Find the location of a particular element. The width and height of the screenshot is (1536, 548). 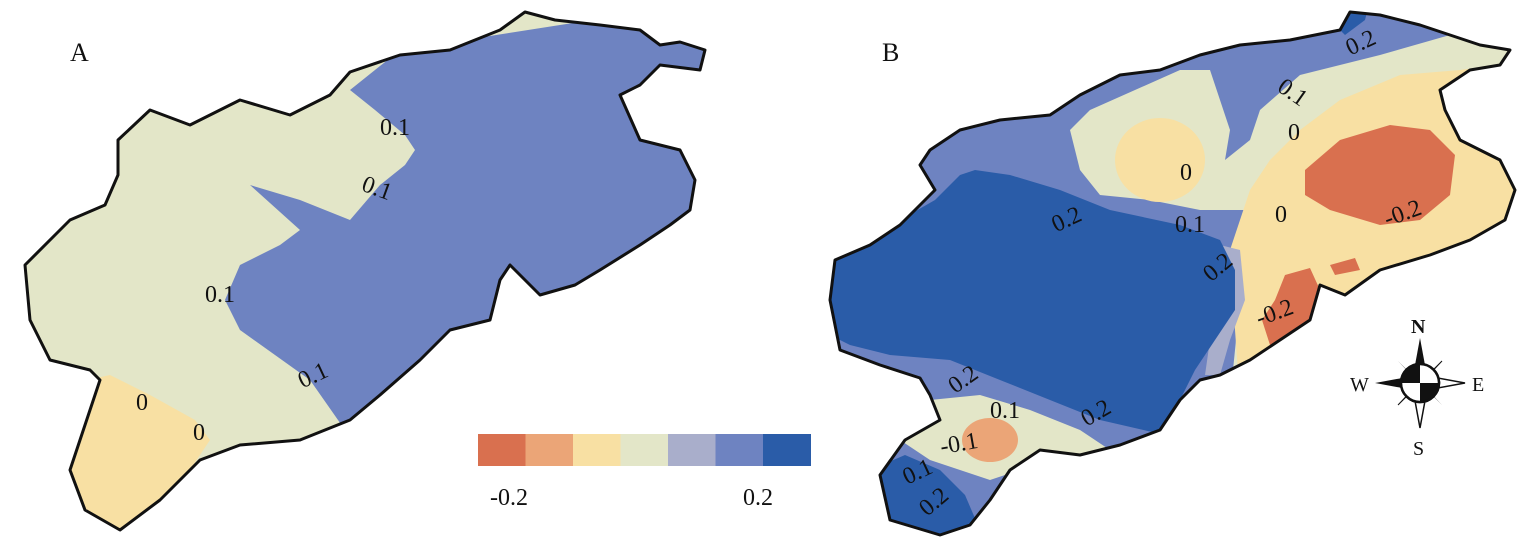

compass-labels: N is located at coordinates (1418, 327).